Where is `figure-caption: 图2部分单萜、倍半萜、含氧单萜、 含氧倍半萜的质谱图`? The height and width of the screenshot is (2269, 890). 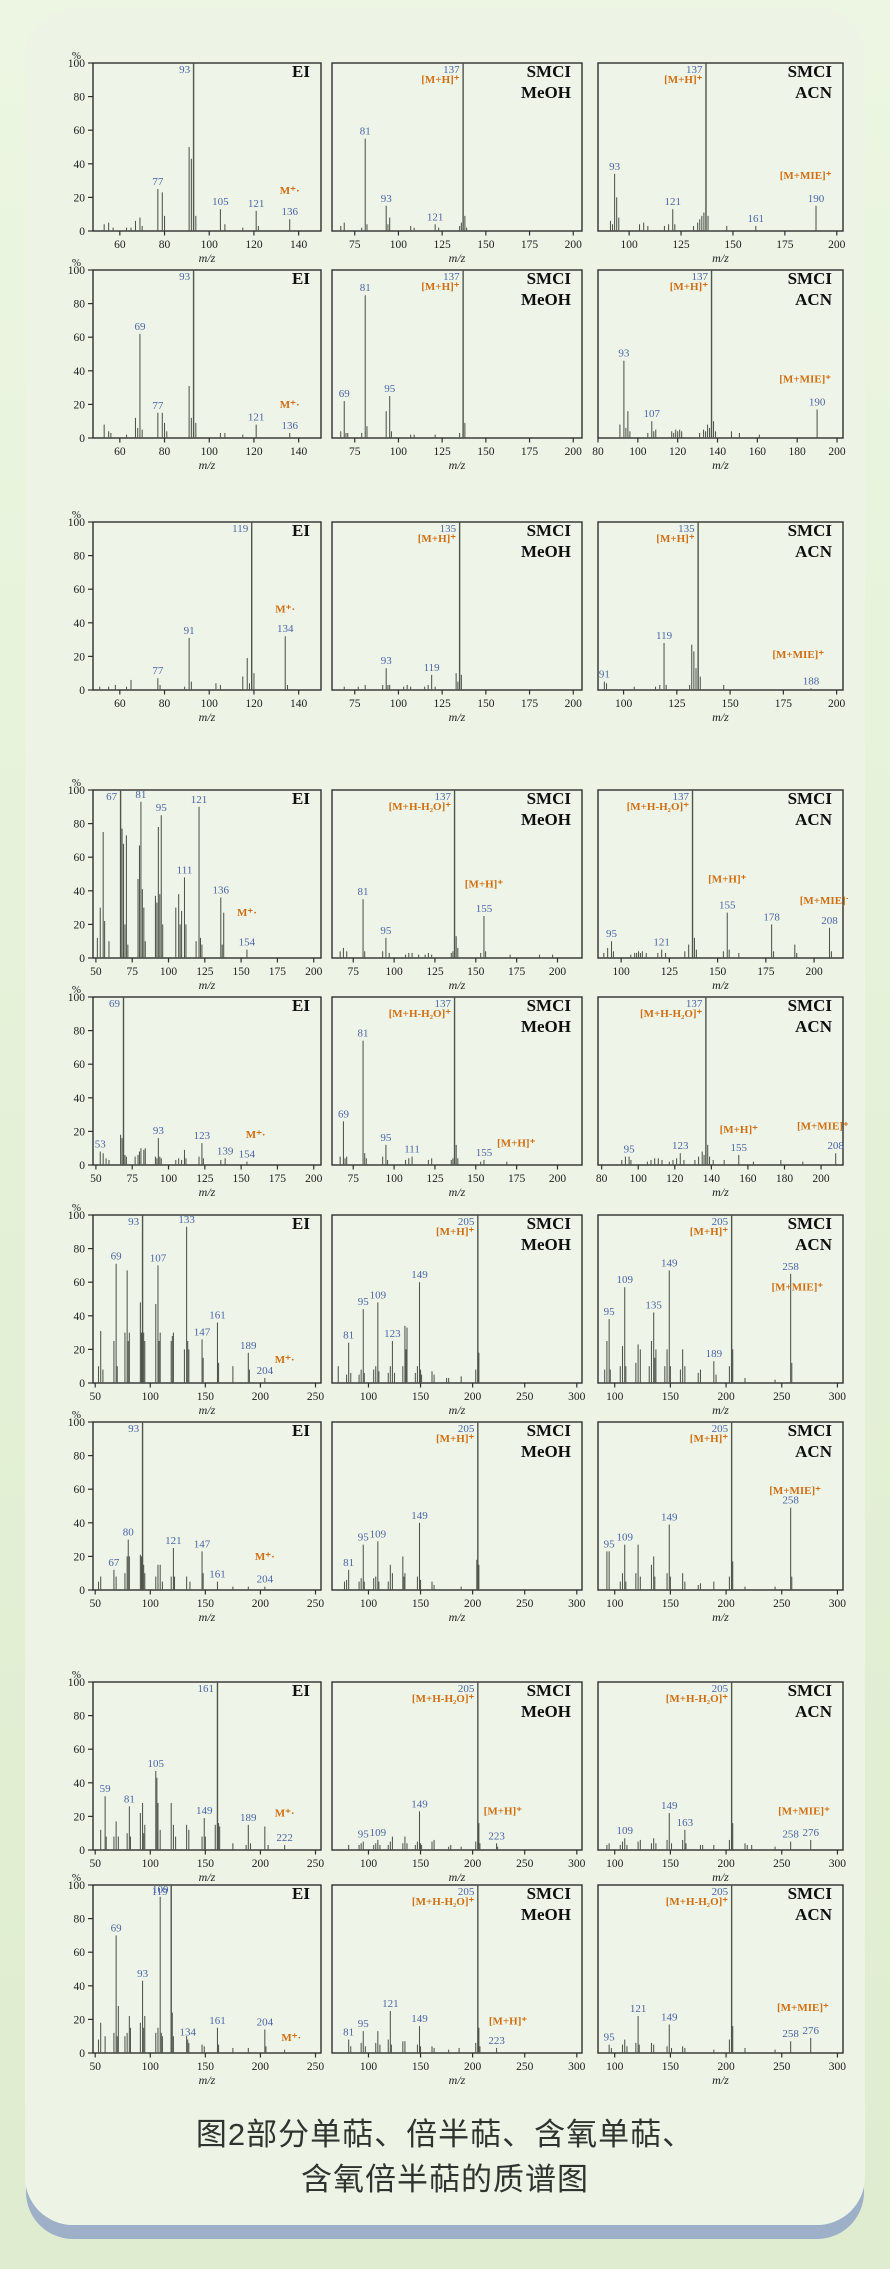
figure-caption: 图2部分单萜、倍半萜、含氧单萜、 含氧倍半萜的质谱图 is located at coordinates (445, 2157).